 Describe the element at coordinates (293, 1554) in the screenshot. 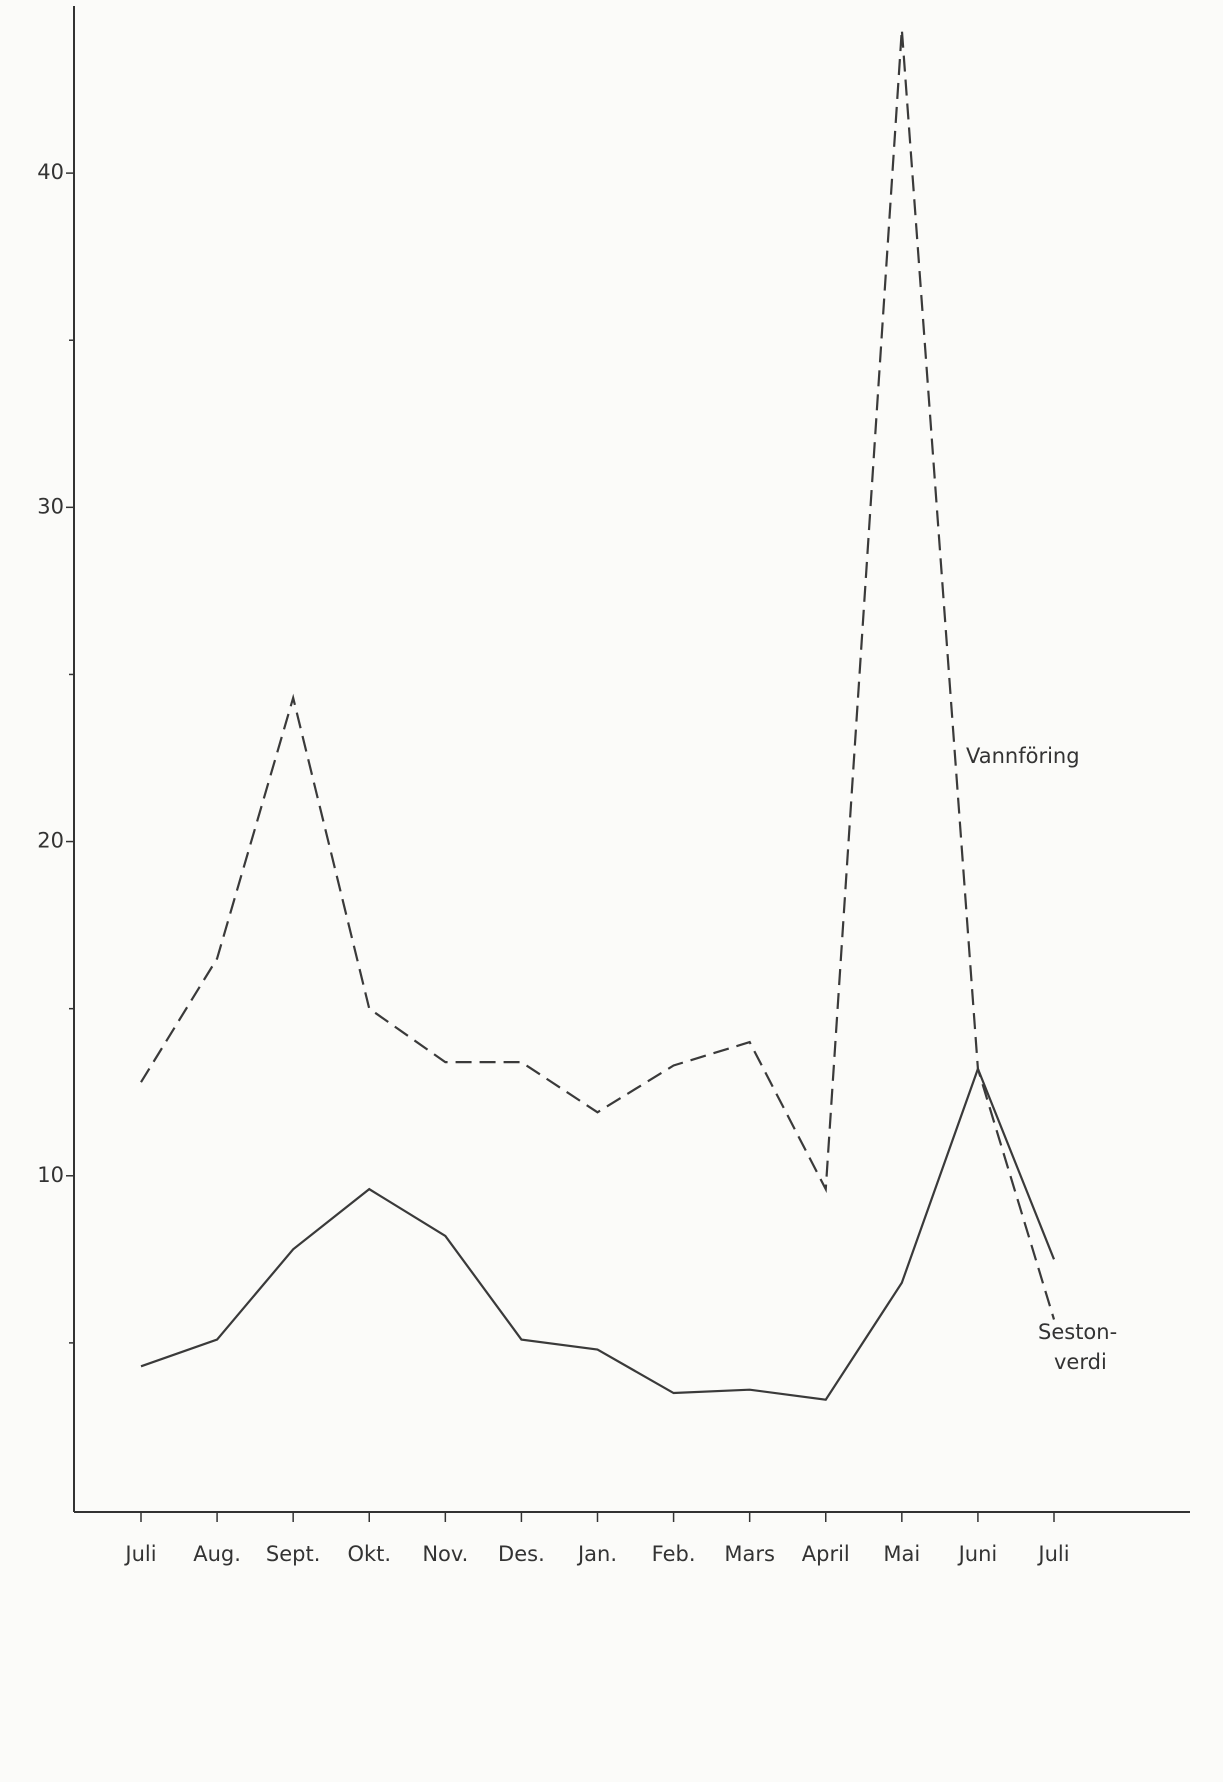

I see `x-tick-label: Sept.` at that location.